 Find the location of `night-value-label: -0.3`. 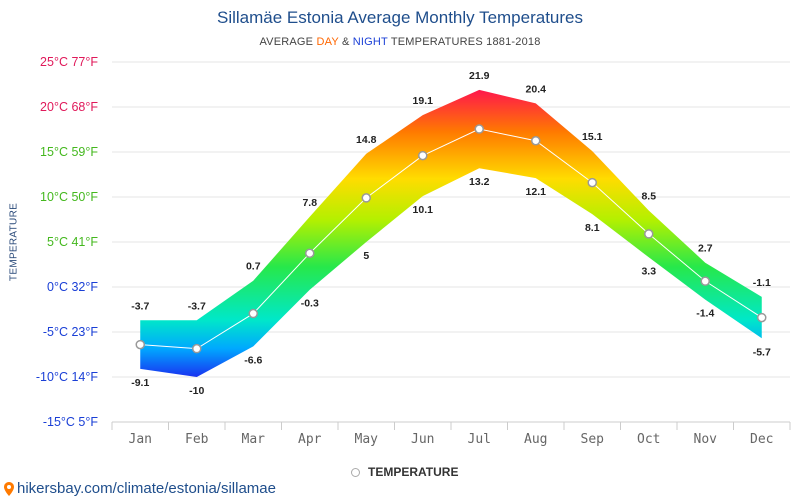

night-value-label: -0.3 is located at coordinates (310, 304).